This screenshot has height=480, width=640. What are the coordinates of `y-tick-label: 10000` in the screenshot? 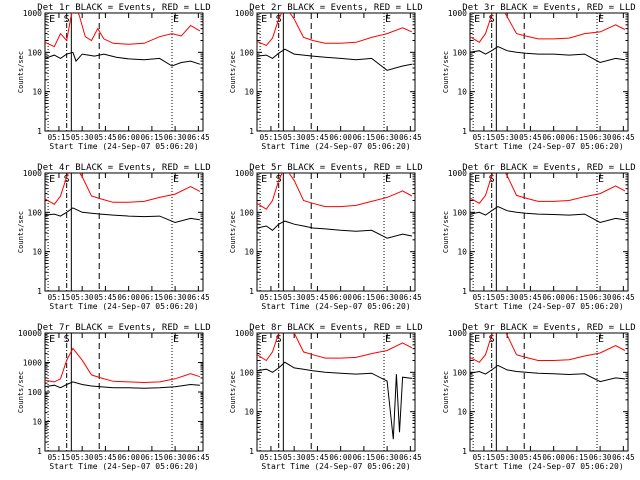 It's located at (30, 333).